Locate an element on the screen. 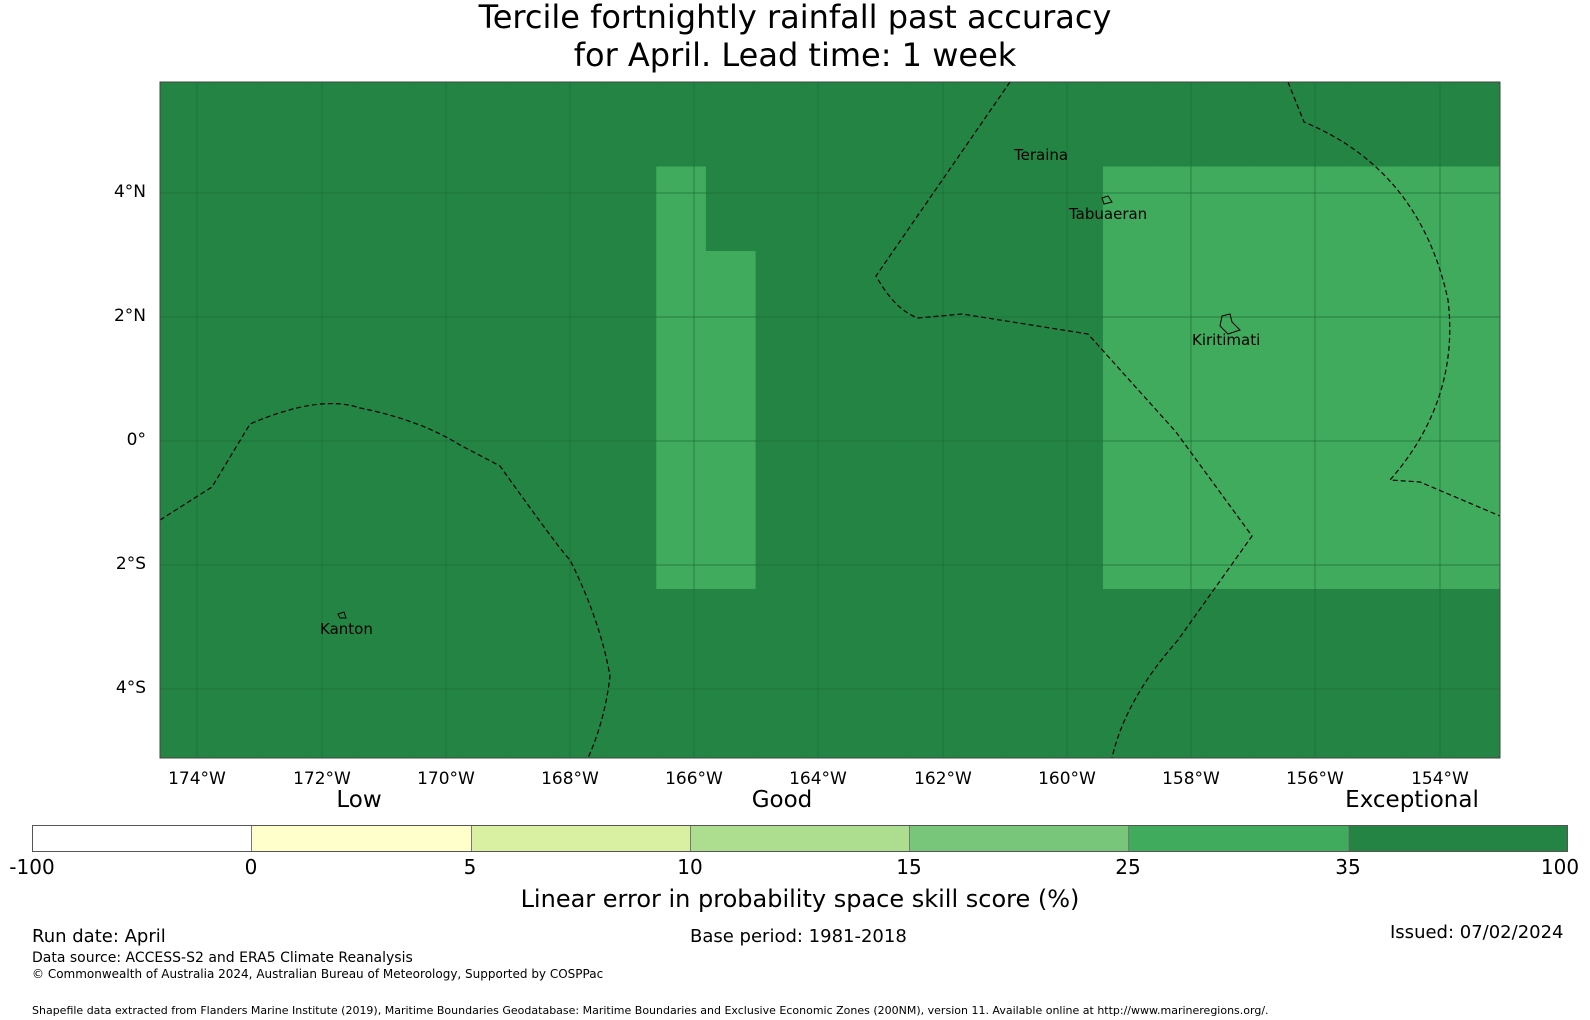  category-label-good: Good is located at coordinates (782, 800).